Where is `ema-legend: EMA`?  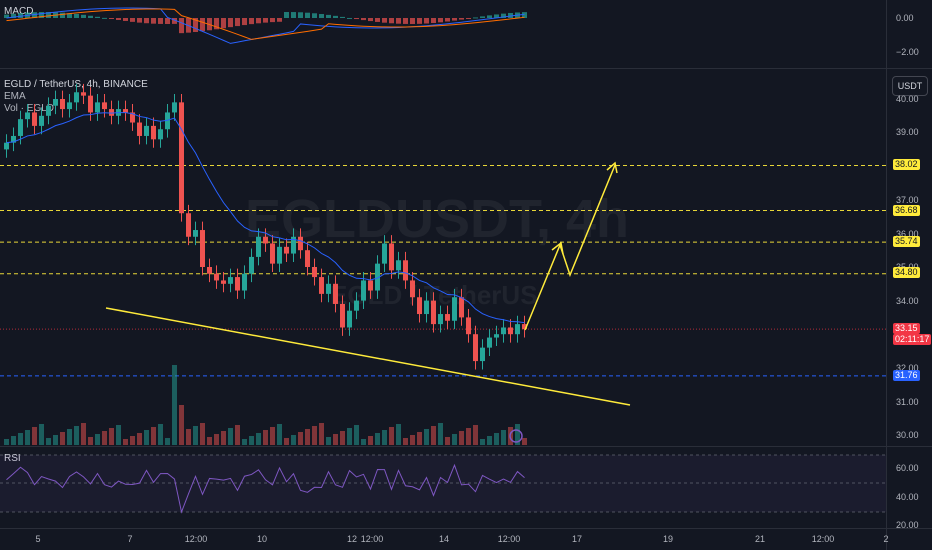
ema-legend: EMA is located at coordinates (15, 96).